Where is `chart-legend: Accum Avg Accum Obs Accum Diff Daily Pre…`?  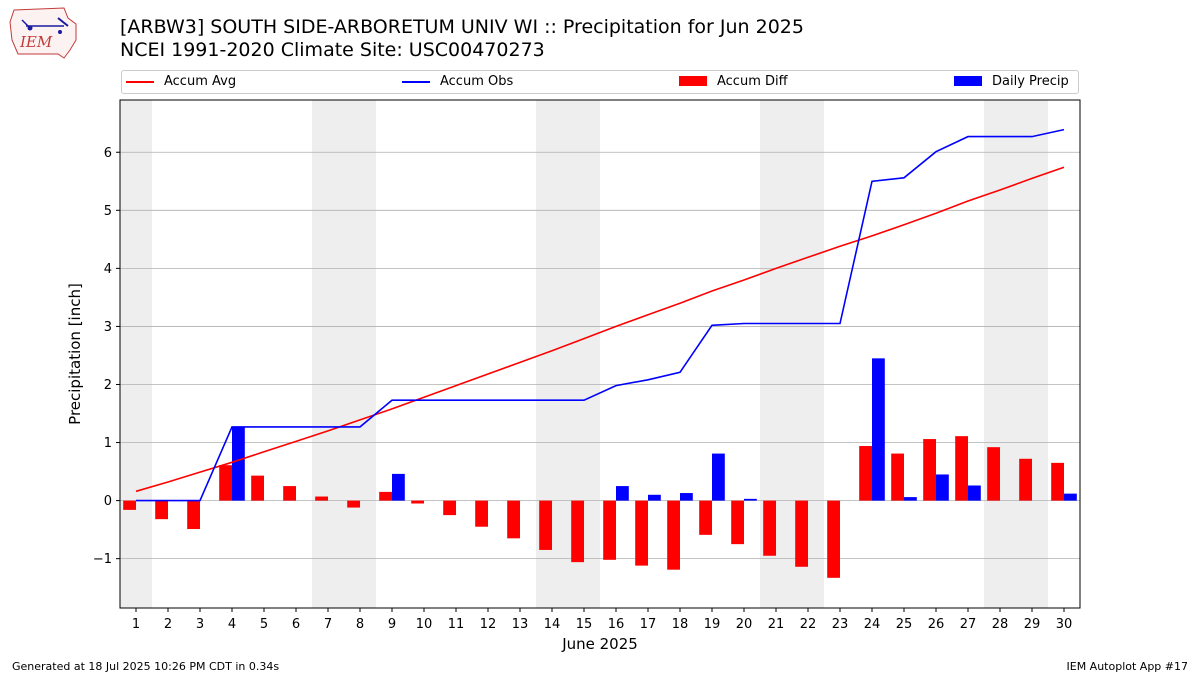 chart-legend: Accum Avg Accum Obs Accum Diff Daily Pre… is located at coordinates (600, 82).